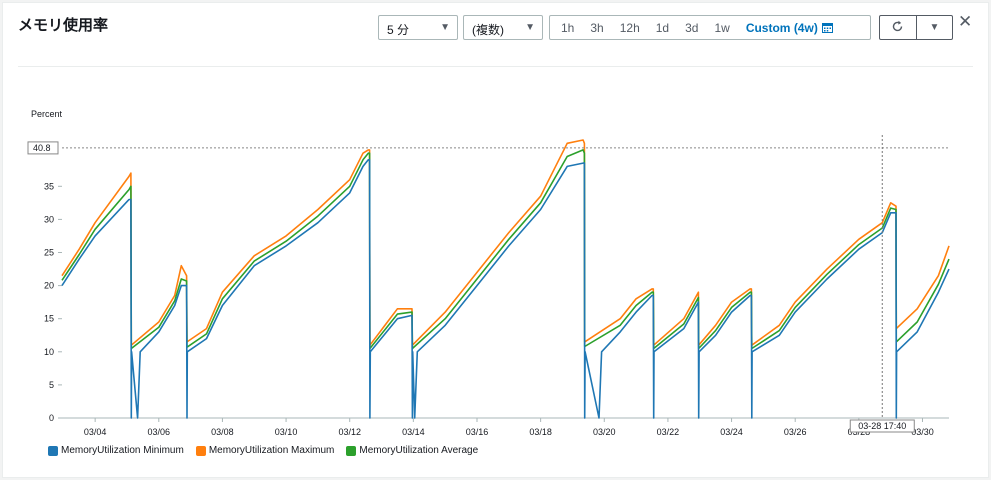 This screenshot has height=480, width=991. I want to click on y-tick-label: 15, so click(49, 319).